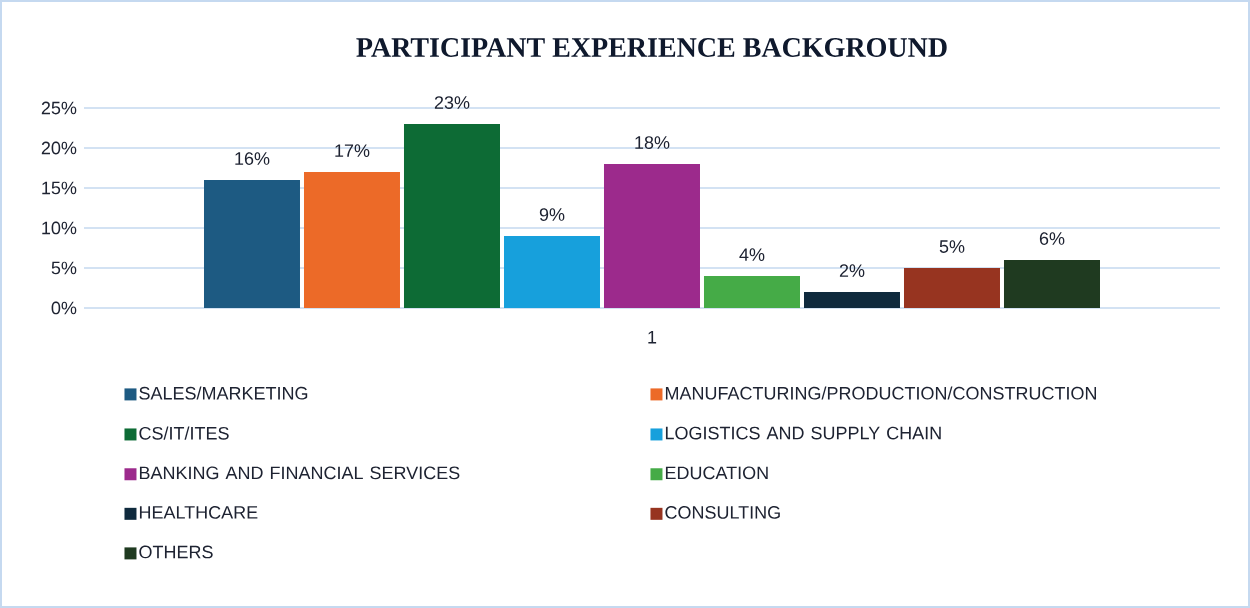 This screenshot has width=1250, height=608. What do you see at coordinates (252, 158) in the screenshot?
I see `data-label: 16%` at bounding box center [252, 158].